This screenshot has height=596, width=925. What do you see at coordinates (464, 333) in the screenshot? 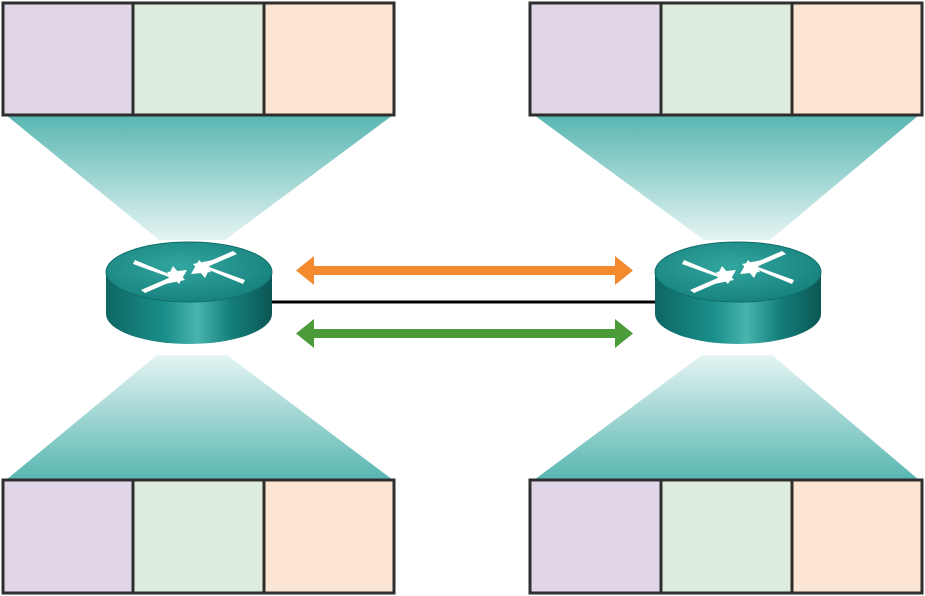
I see `double-arrow-green` at bounding box center [464, 333].